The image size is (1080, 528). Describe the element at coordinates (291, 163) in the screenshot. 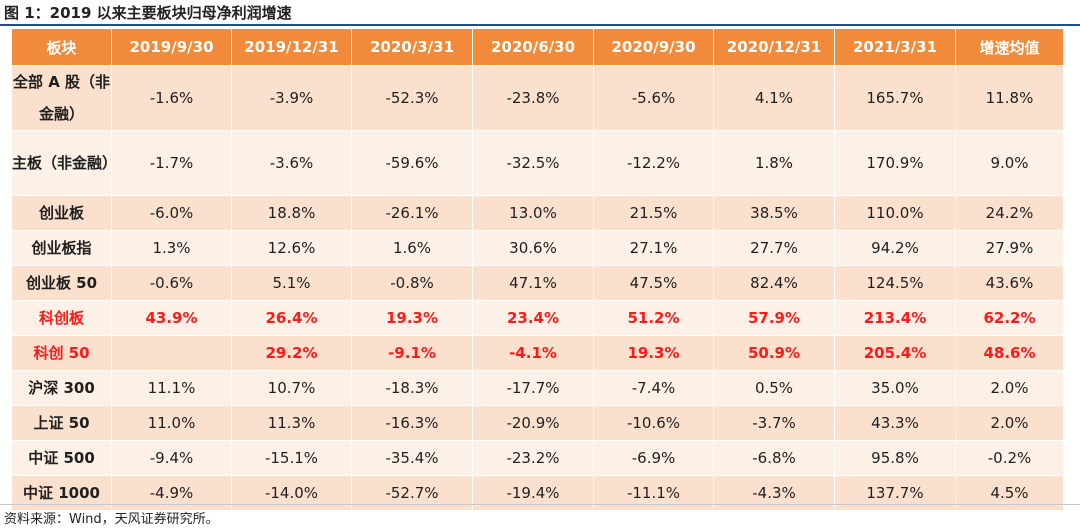

I see `value-cell: -3.6%` at that location.